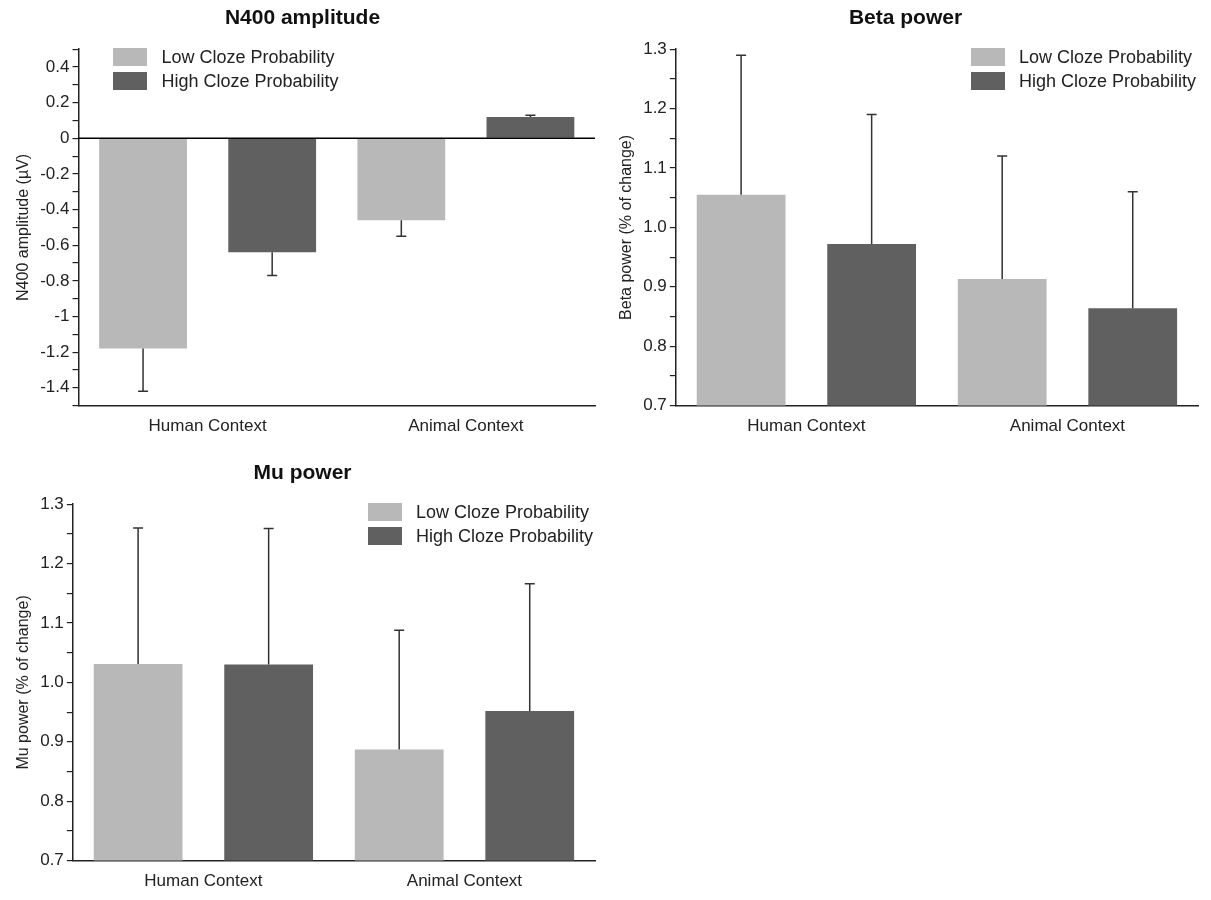 This screenshot has height=900, width=1211. I want to click on y-tick-label: -0.2, so click(55, 173).